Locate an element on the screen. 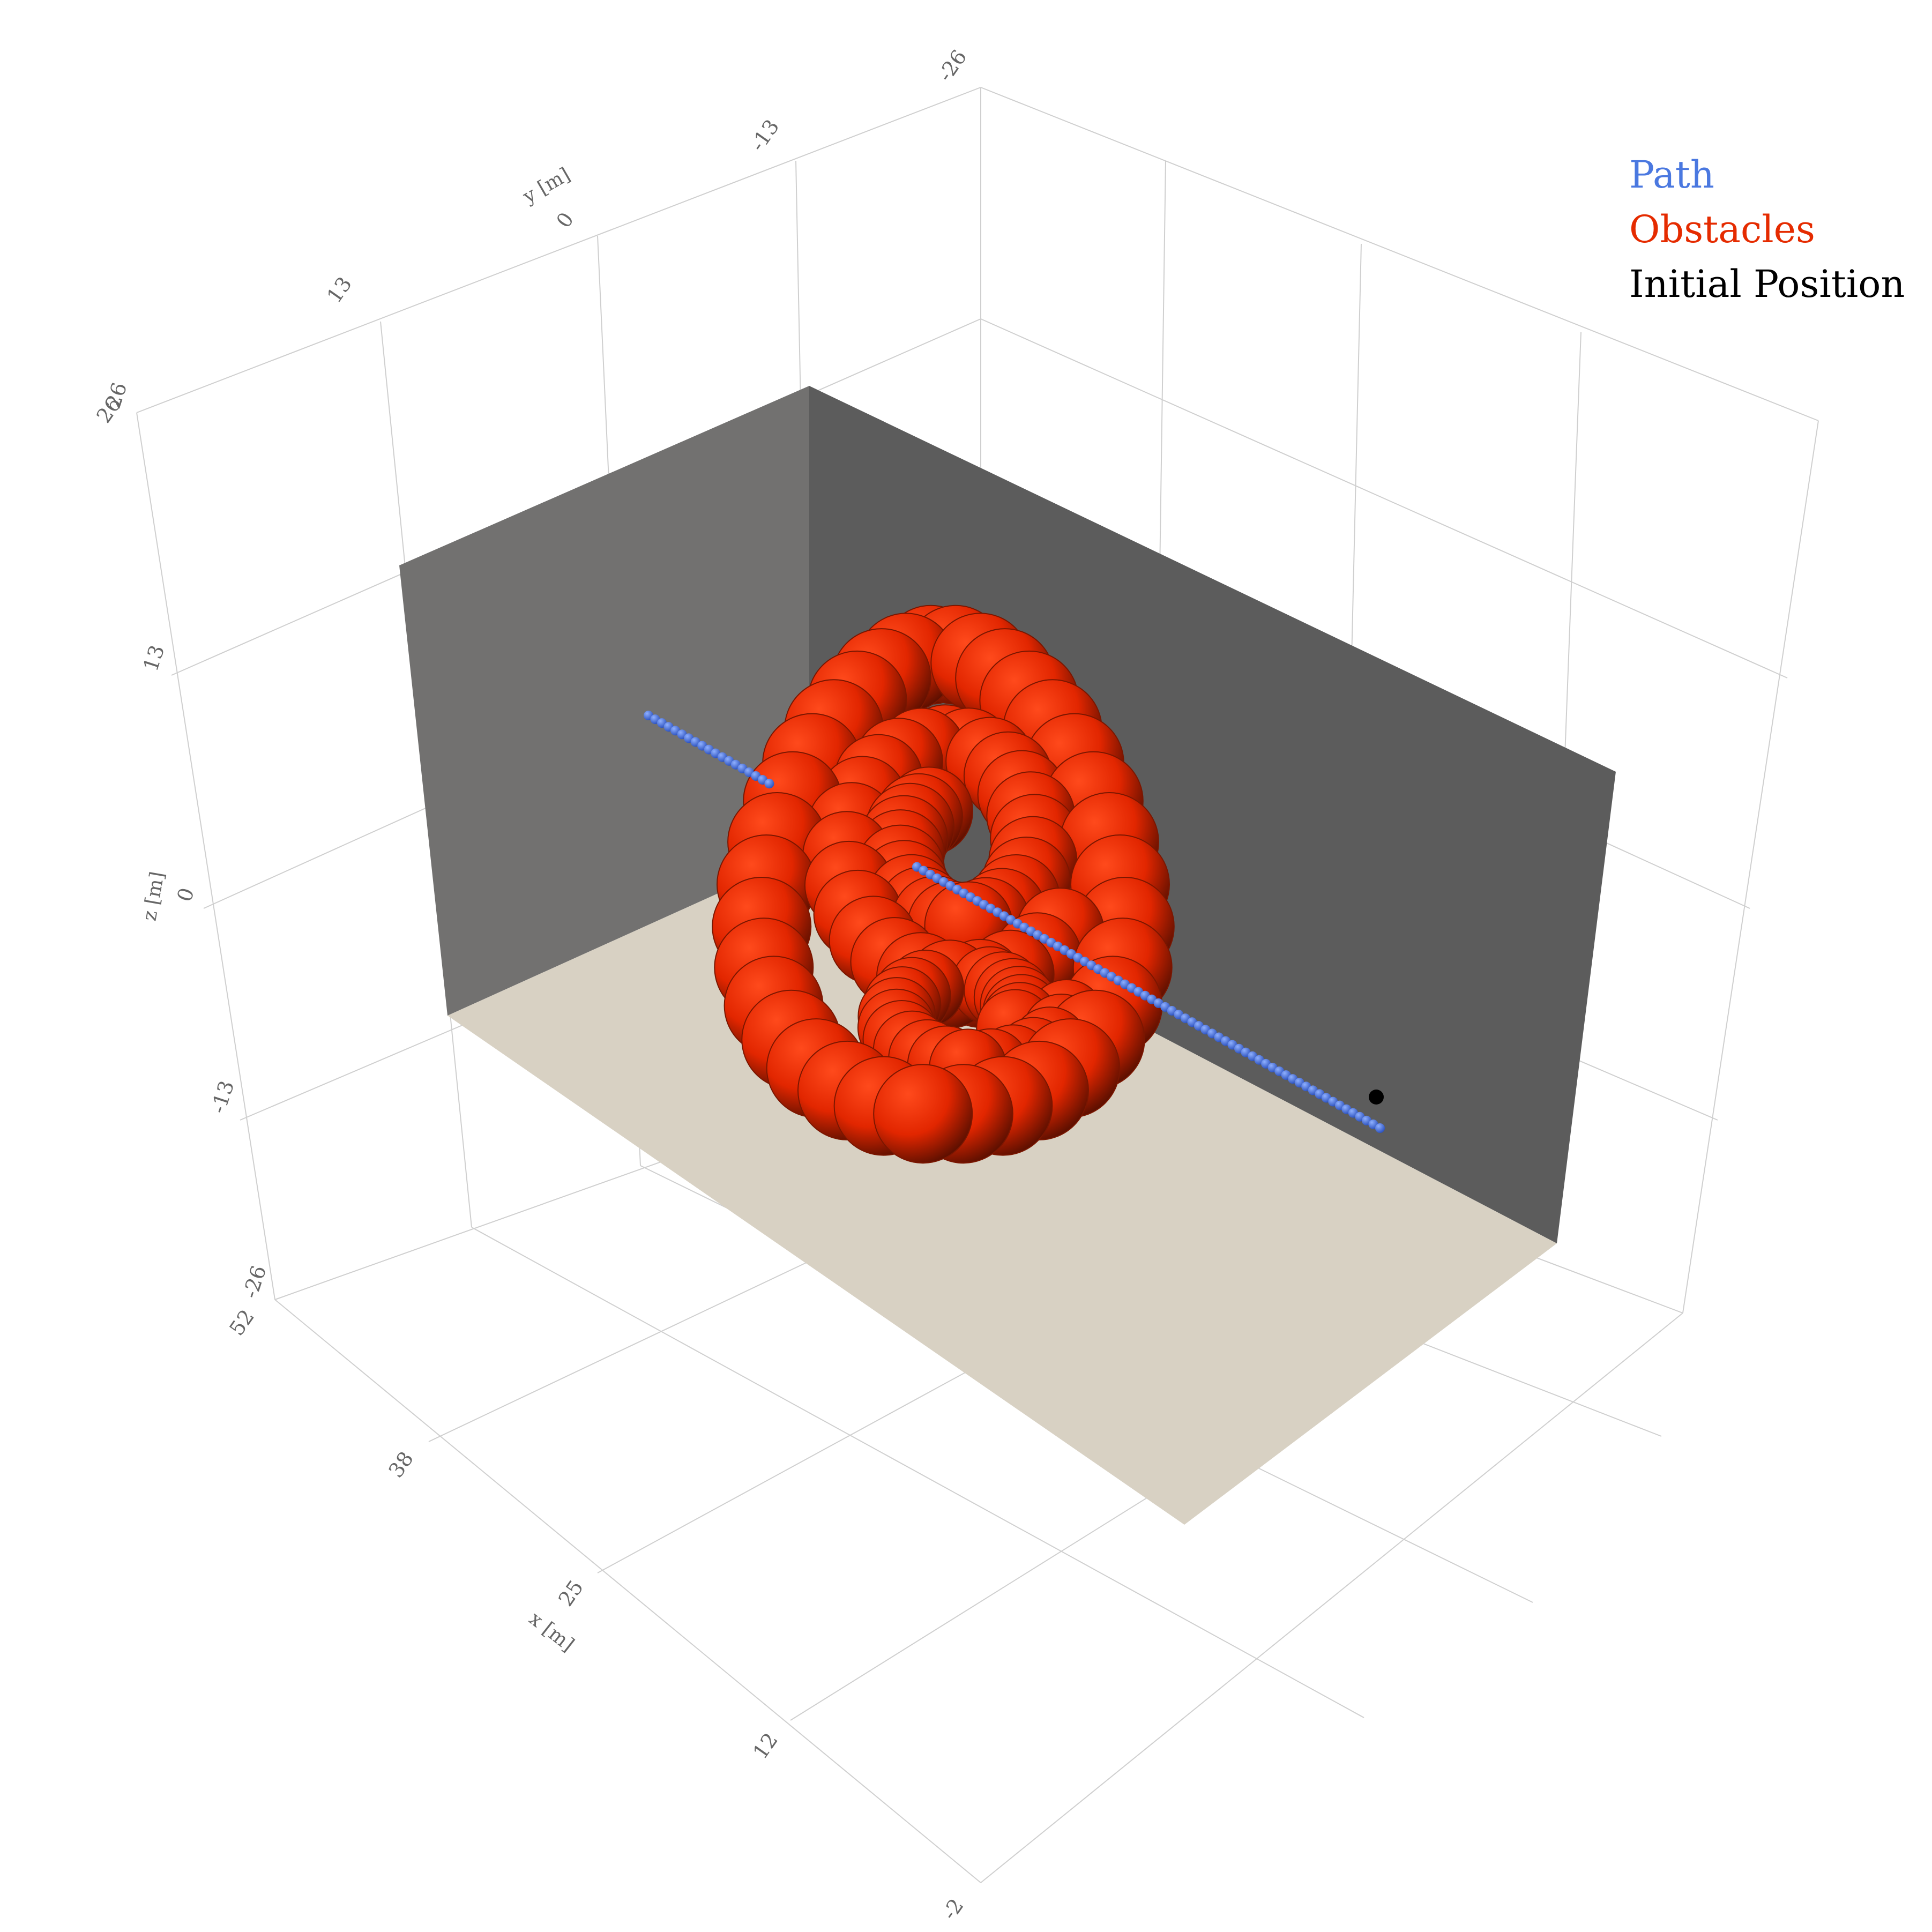 This screenshot has height=1932, width=1932. z-tick-label: -26 is located at coordinates (254, 1282).